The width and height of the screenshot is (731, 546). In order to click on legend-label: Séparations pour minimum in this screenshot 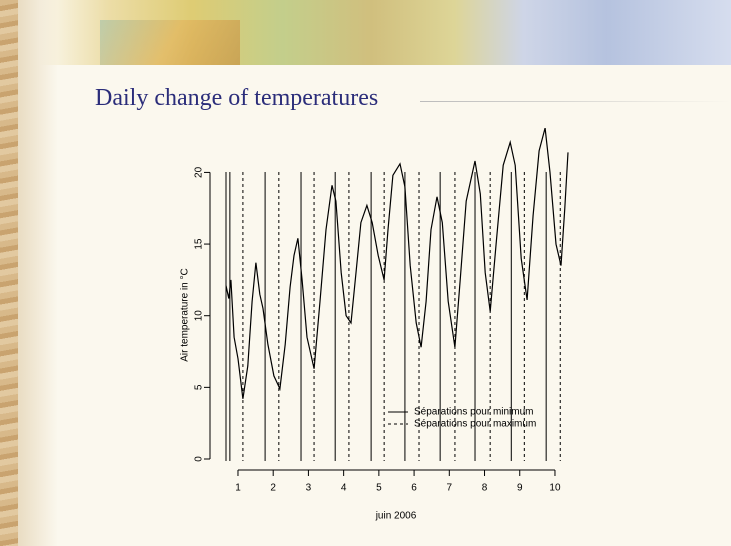, I will do `click(474, 412)`.